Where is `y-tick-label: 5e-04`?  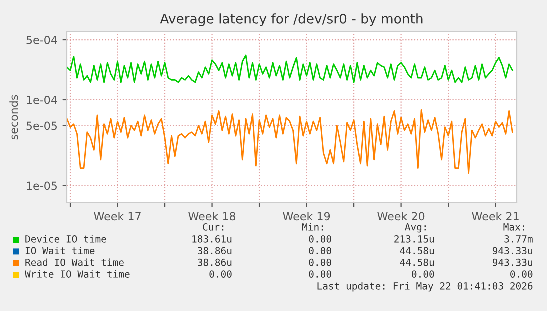
y-tick-label: 5e-04 is located at coordinates (42, 40).